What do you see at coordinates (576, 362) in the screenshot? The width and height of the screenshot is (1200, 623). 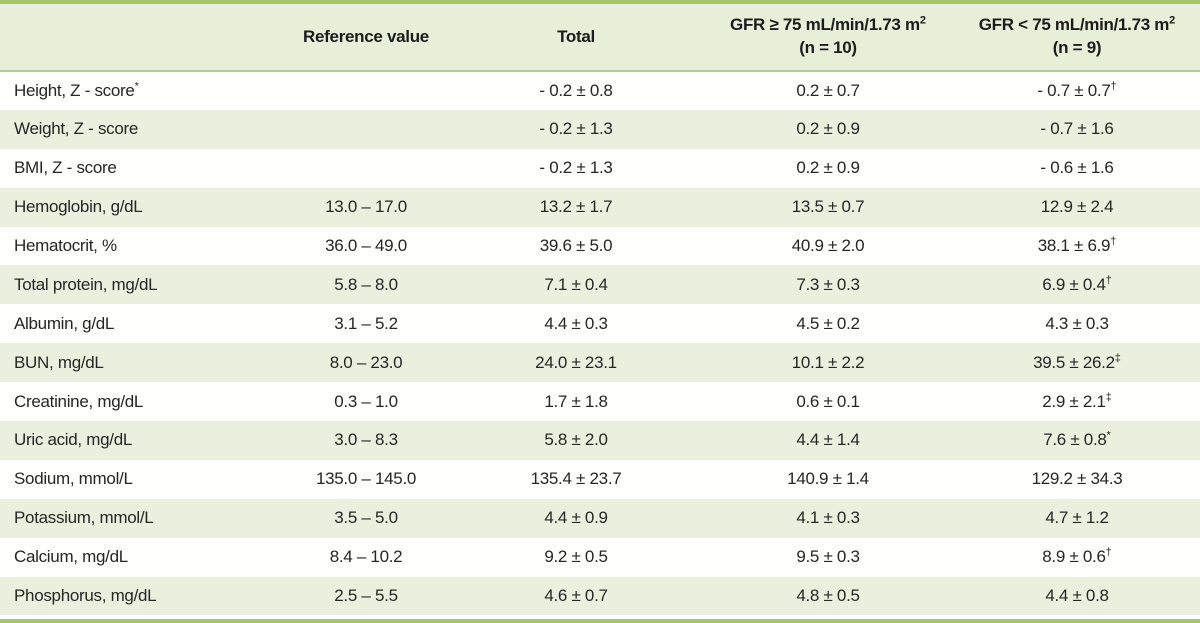 I see `total-value-cell: 24.0 ± 23.1` at bounding box center [576, 362].